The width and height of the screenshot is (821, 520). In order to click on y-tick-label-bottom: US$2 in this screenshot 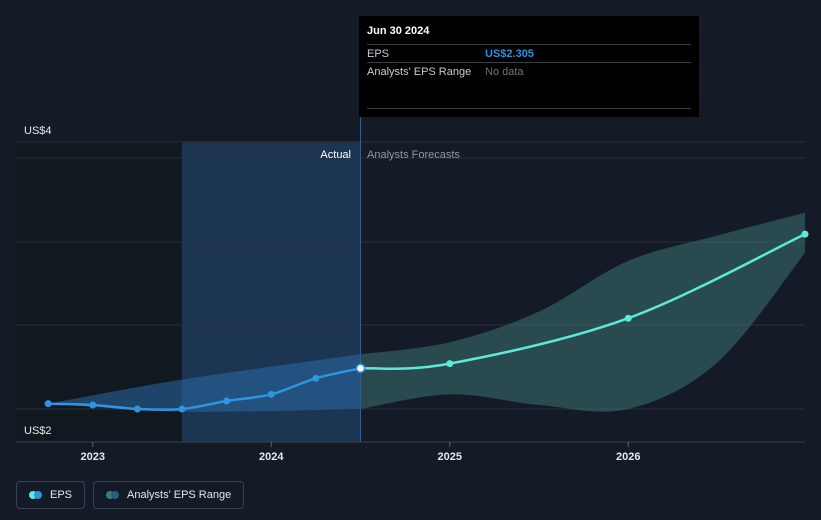, I will do `click(38, 431)`.